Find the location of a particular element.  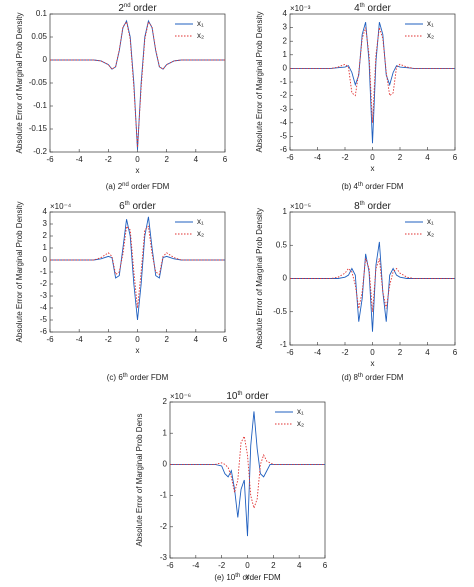

y-tick-label: -0.05 is located at coordinates (38, 82).